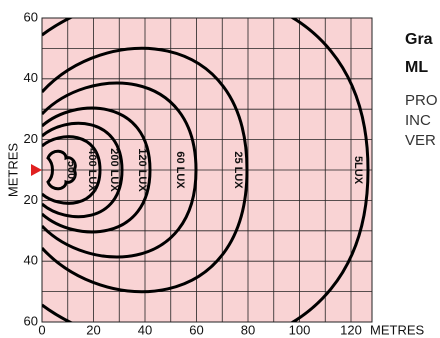 The height and width of the screenshot is (338, 440). What do you see at coordinates (420, 140) in the screenshot?
I see `side-text: VER` at bounding box center [420, 140].